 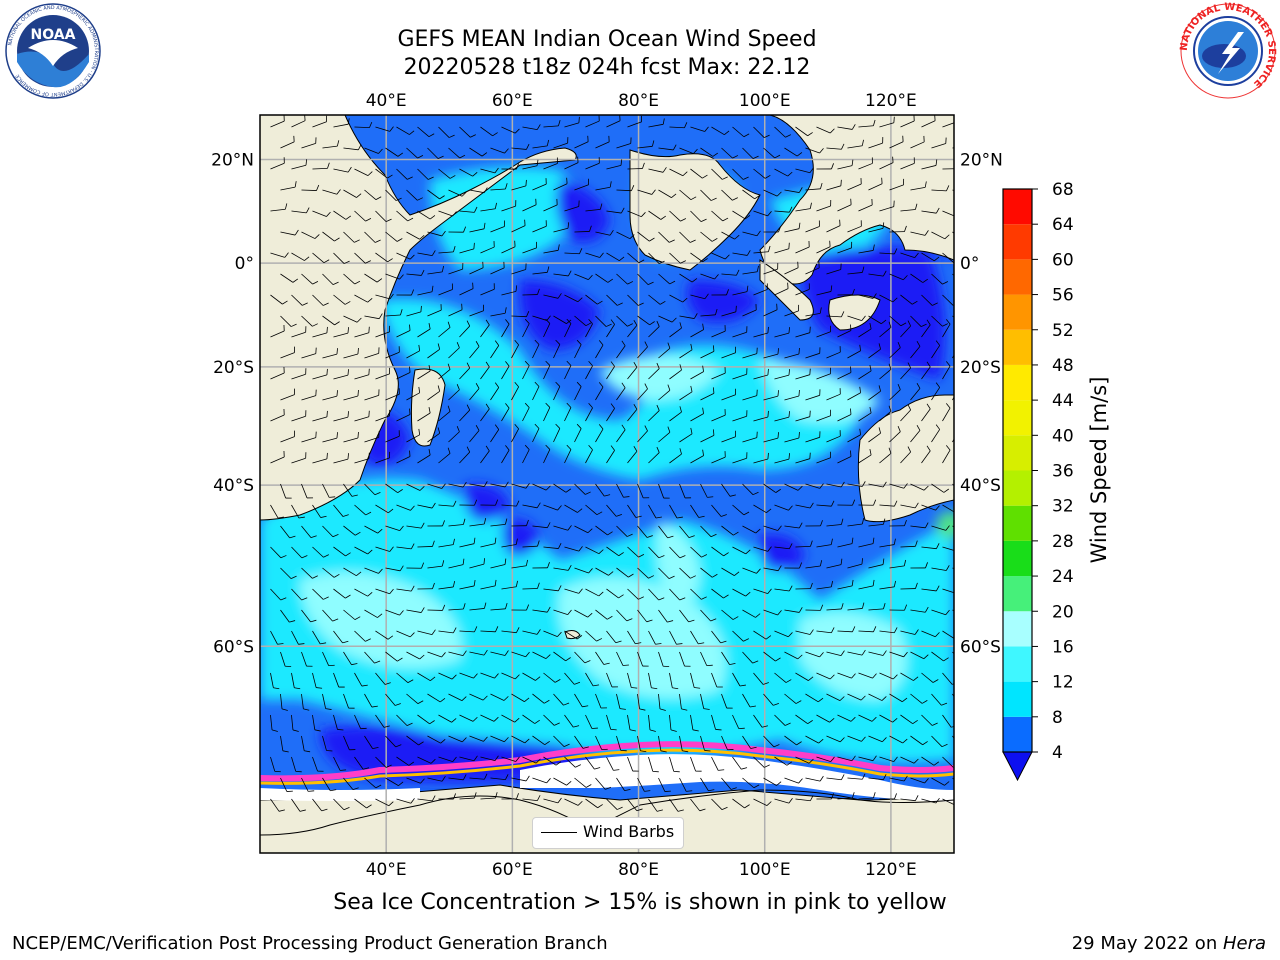 What do you see at coordinates (233, 647) in the screenshot?
I see `lat-tick-left: 60°S` at bounding box center [233, 647].